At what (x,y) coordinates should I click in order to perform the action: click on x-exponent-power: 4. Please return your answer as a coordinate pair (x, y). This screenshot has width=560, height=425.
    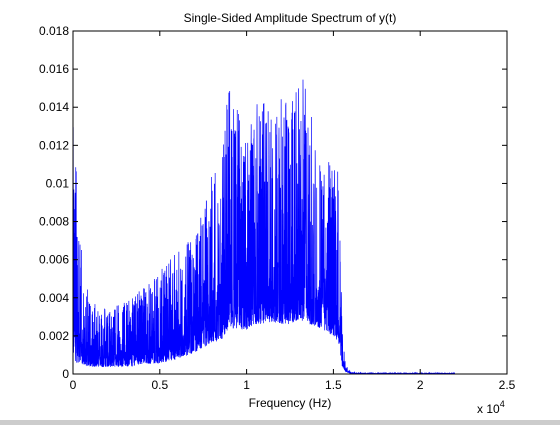
    Looking at the image, I should click on (502, 404).